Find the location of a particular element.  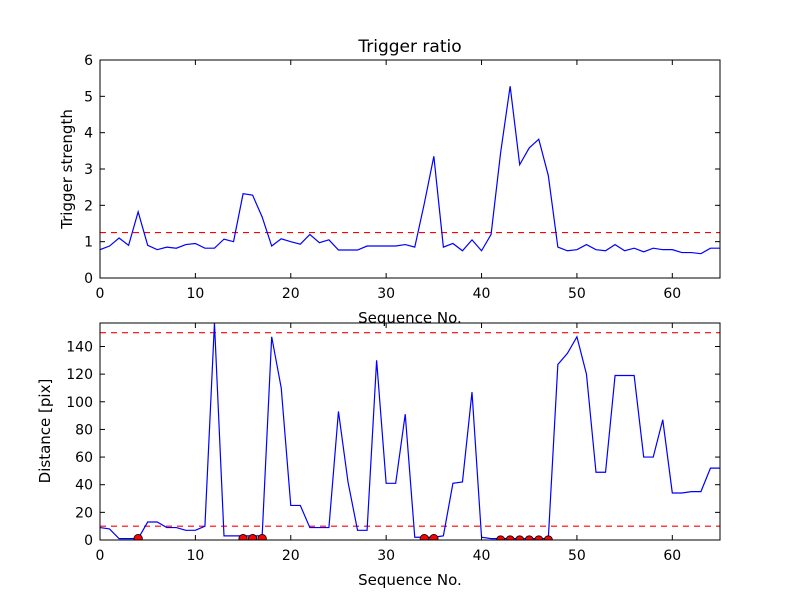

y-tick-label: 20 is located at coordinates (84, 513).